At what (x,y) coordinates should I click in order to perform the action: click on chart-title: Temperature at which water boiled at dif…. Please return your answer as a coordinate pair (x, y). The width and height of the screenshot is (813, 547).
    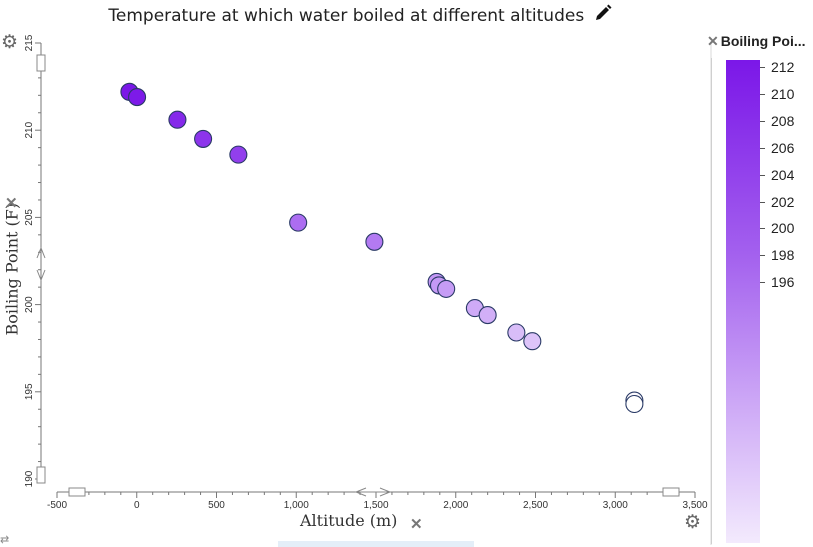
    Looking at the image, I should click on (360, 15).